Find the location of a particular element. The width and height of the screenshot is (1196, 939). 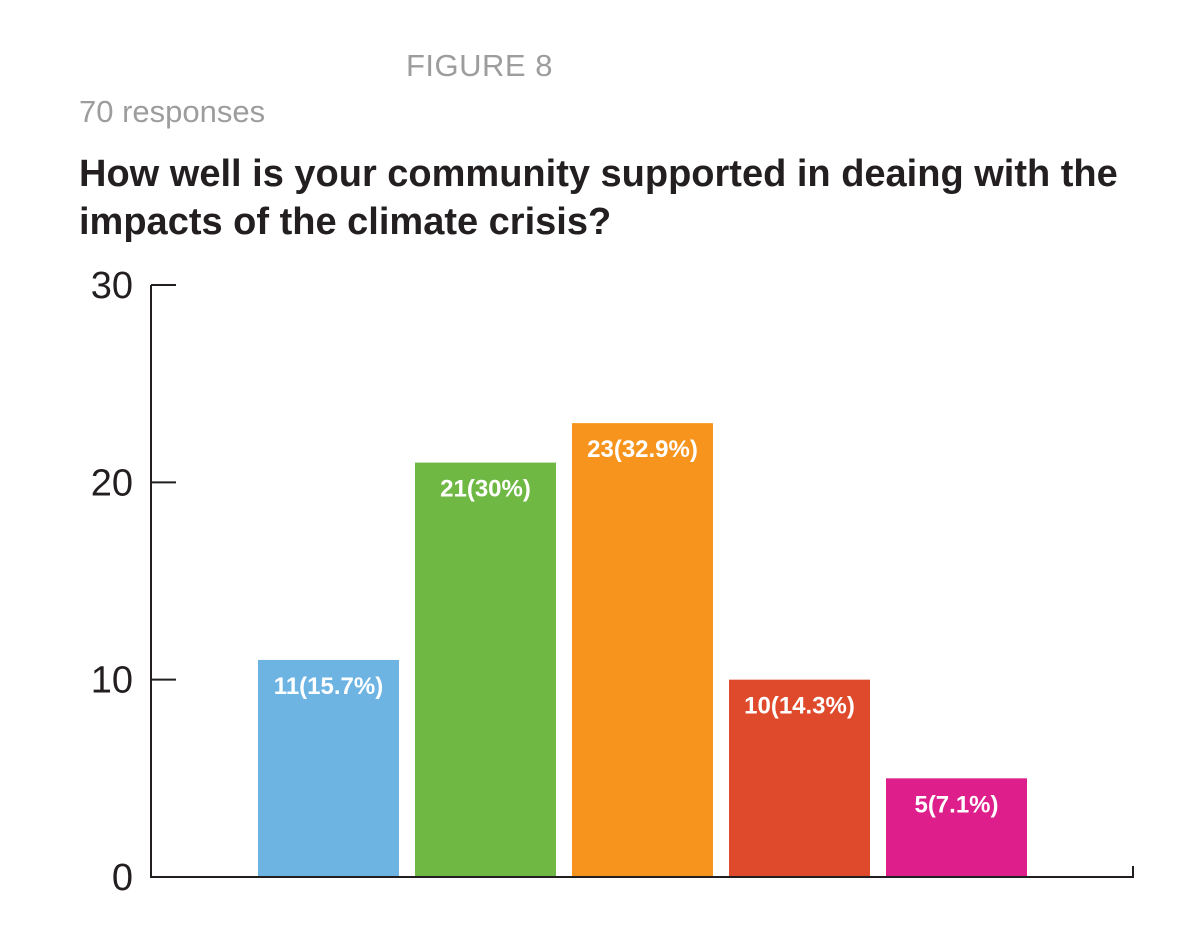

figure-label: FIGURE 8 is located at coordinates (479, 65).